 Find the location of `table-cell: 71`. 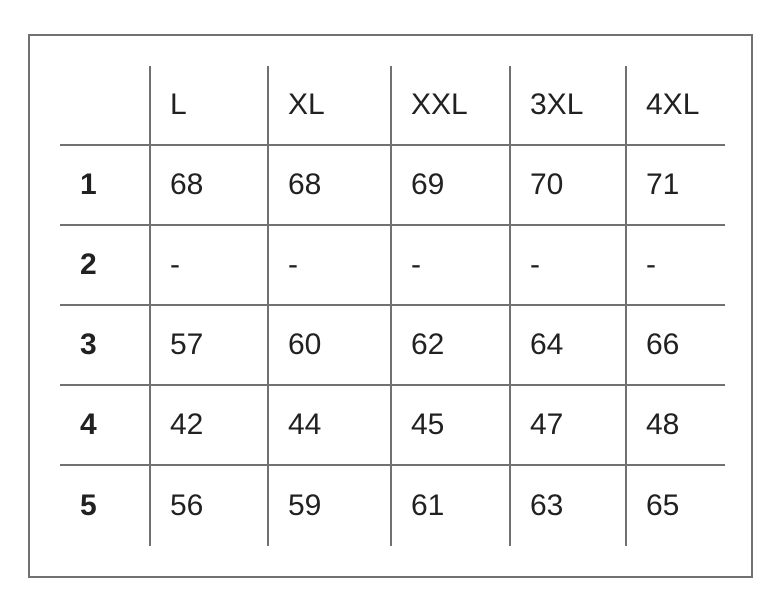

table-cell: 71 is located at coordinates (675, 185).